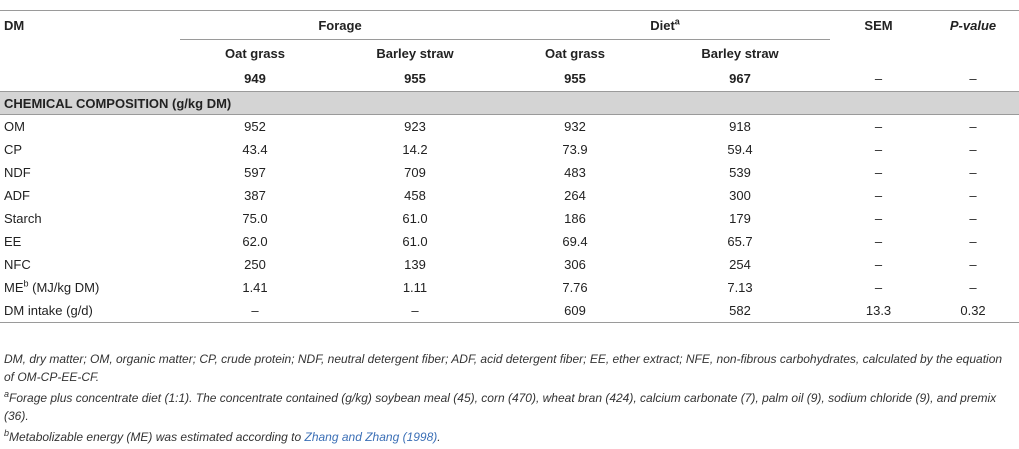  I want to click on table-cell: 923, so click(415, 126).